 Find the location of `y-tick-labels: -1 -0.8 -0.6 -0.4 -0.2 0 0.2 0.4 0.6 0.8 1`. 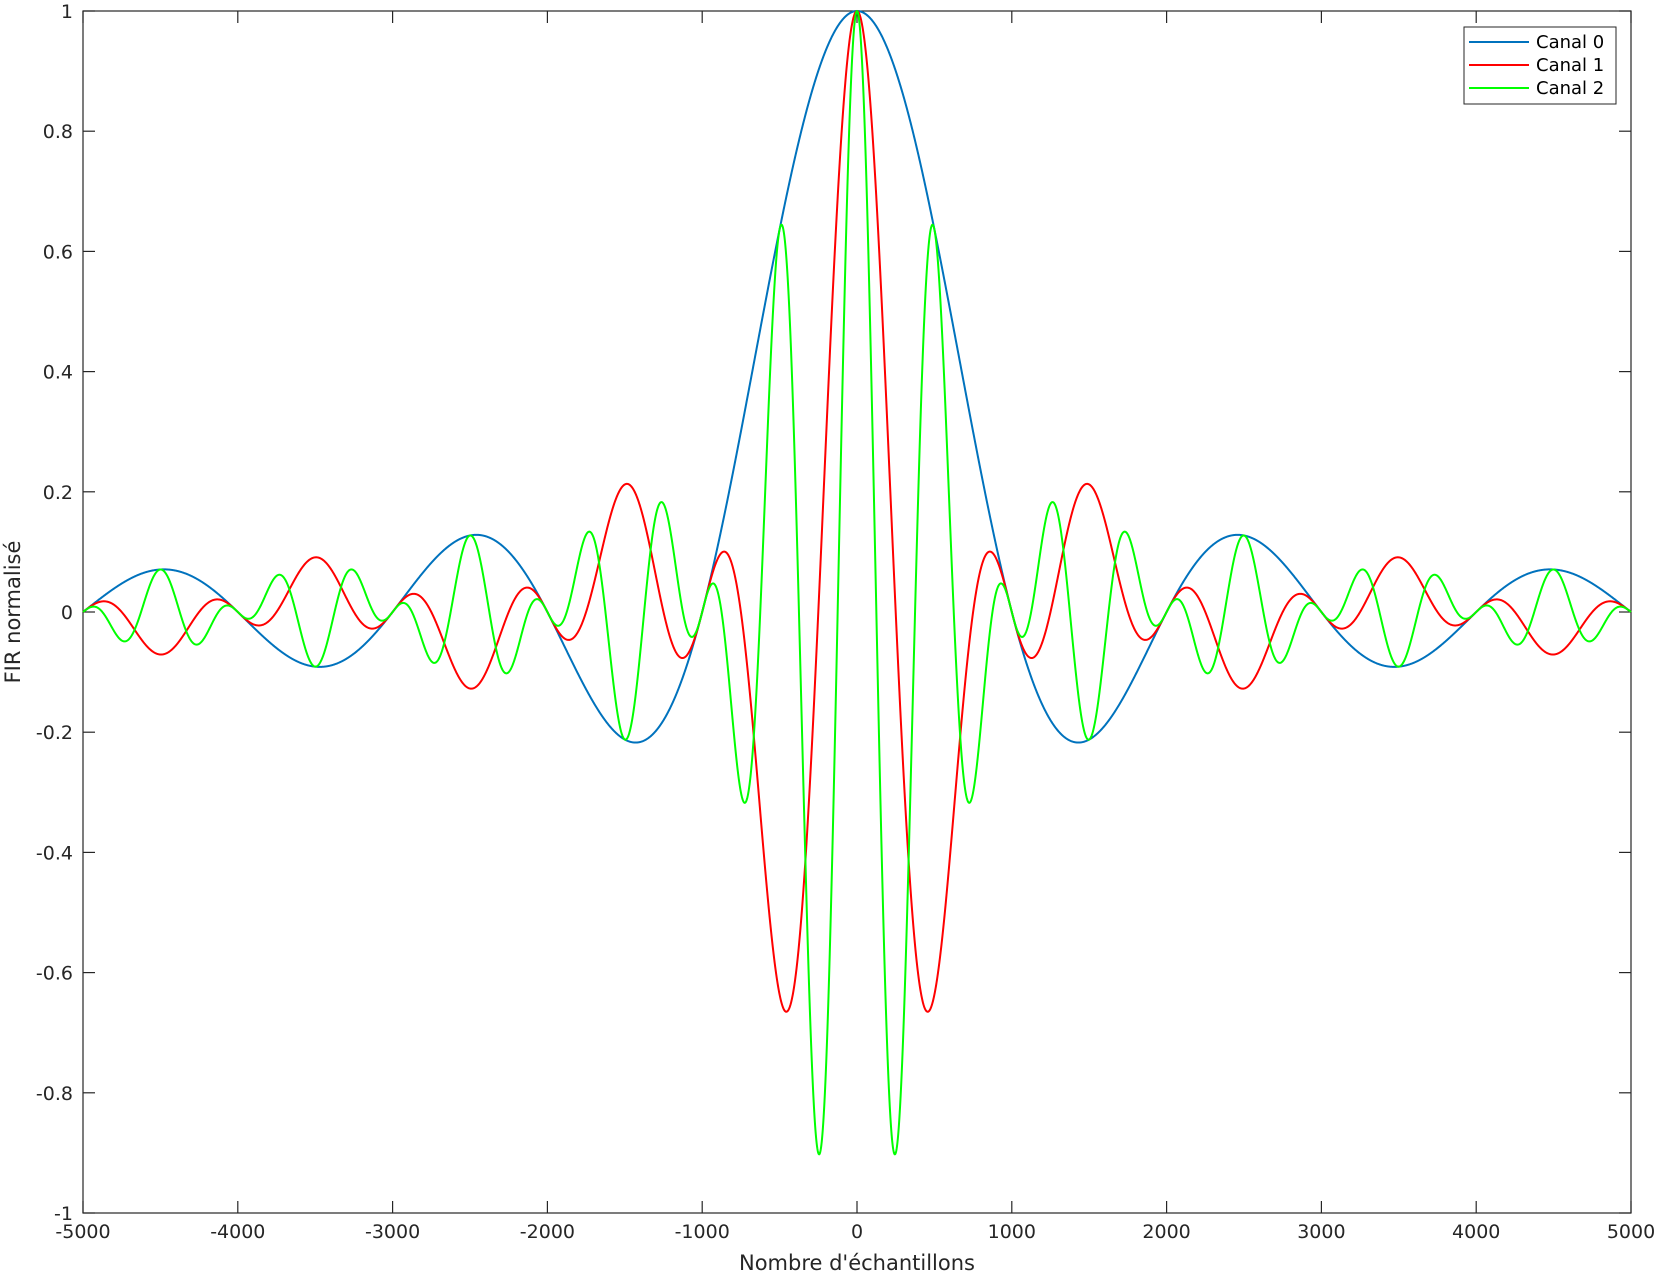

y-tick-labels: -1 -0.8 -0.6 -0.4 -0.2 0 0.2 0.4 0.6 0.8 1 is located at coordinates (54, 613).